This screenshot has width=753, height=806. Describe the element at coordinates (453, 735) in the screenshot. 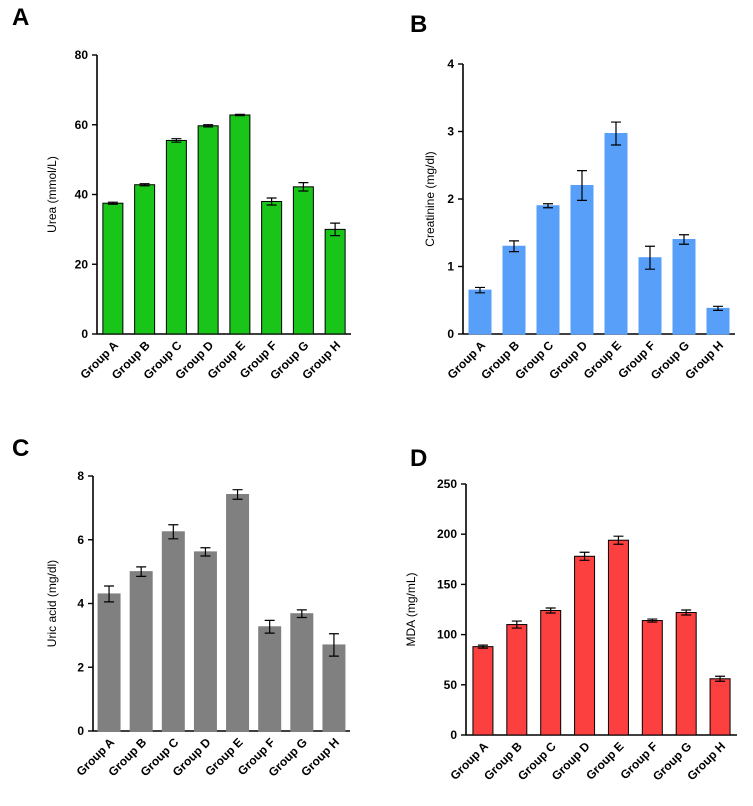

I see `panel-d-y-tick-label: 0` at that location.